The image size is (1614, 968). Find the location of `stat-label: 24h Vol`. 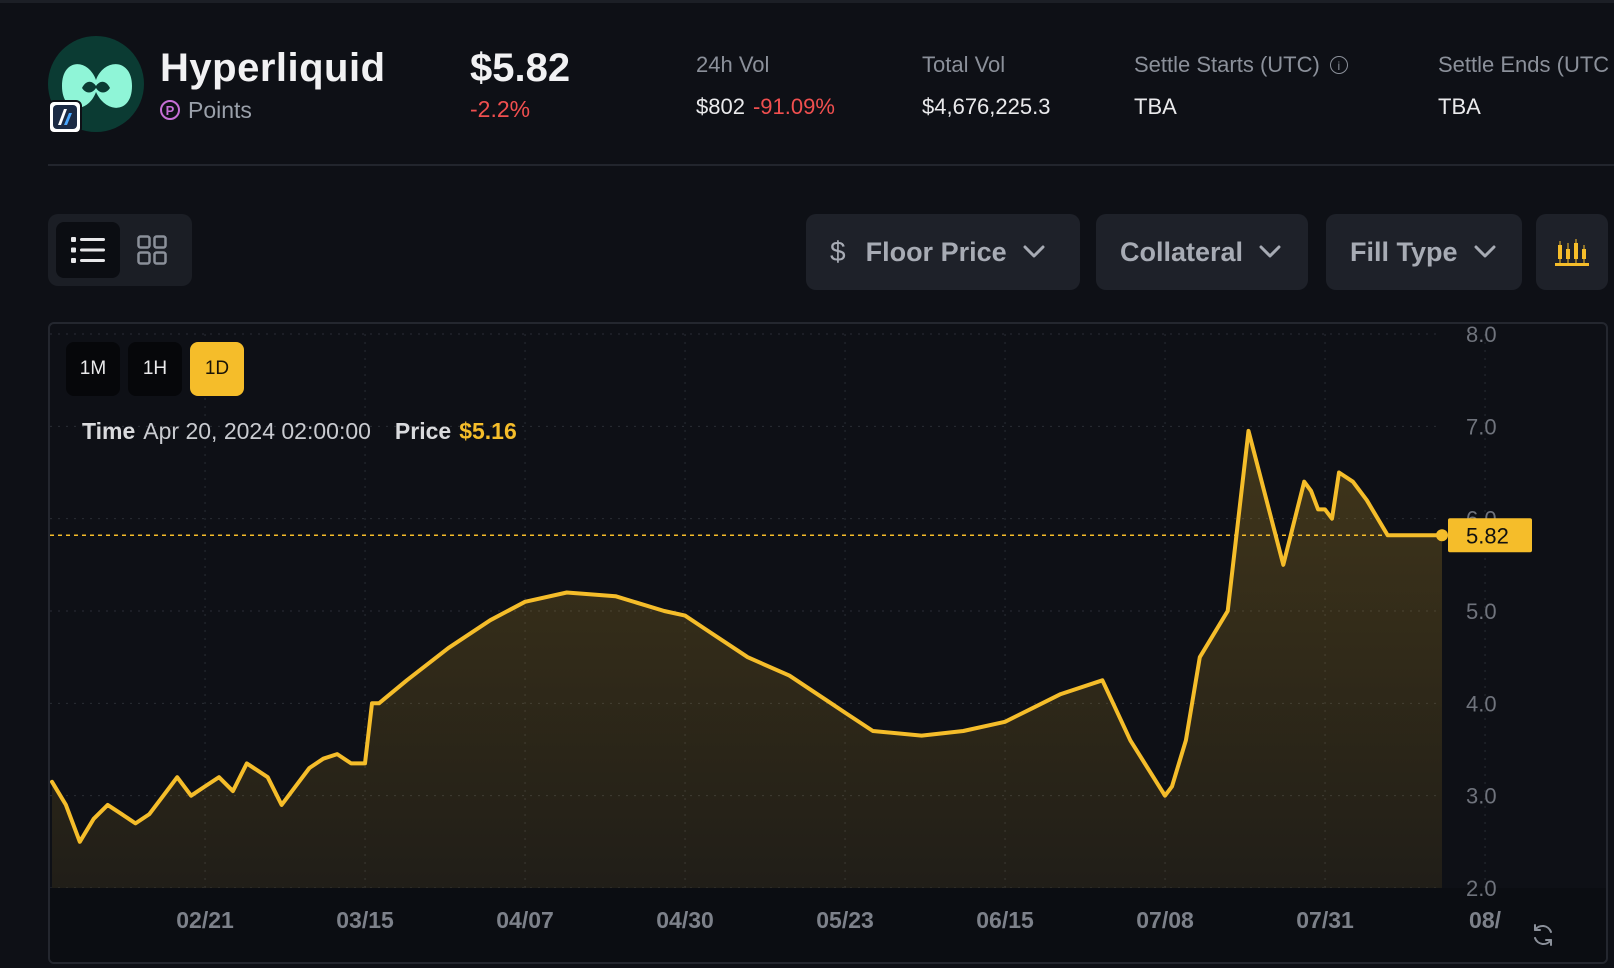

stat-label: 24h Vol is located at coordinates (733, 64).